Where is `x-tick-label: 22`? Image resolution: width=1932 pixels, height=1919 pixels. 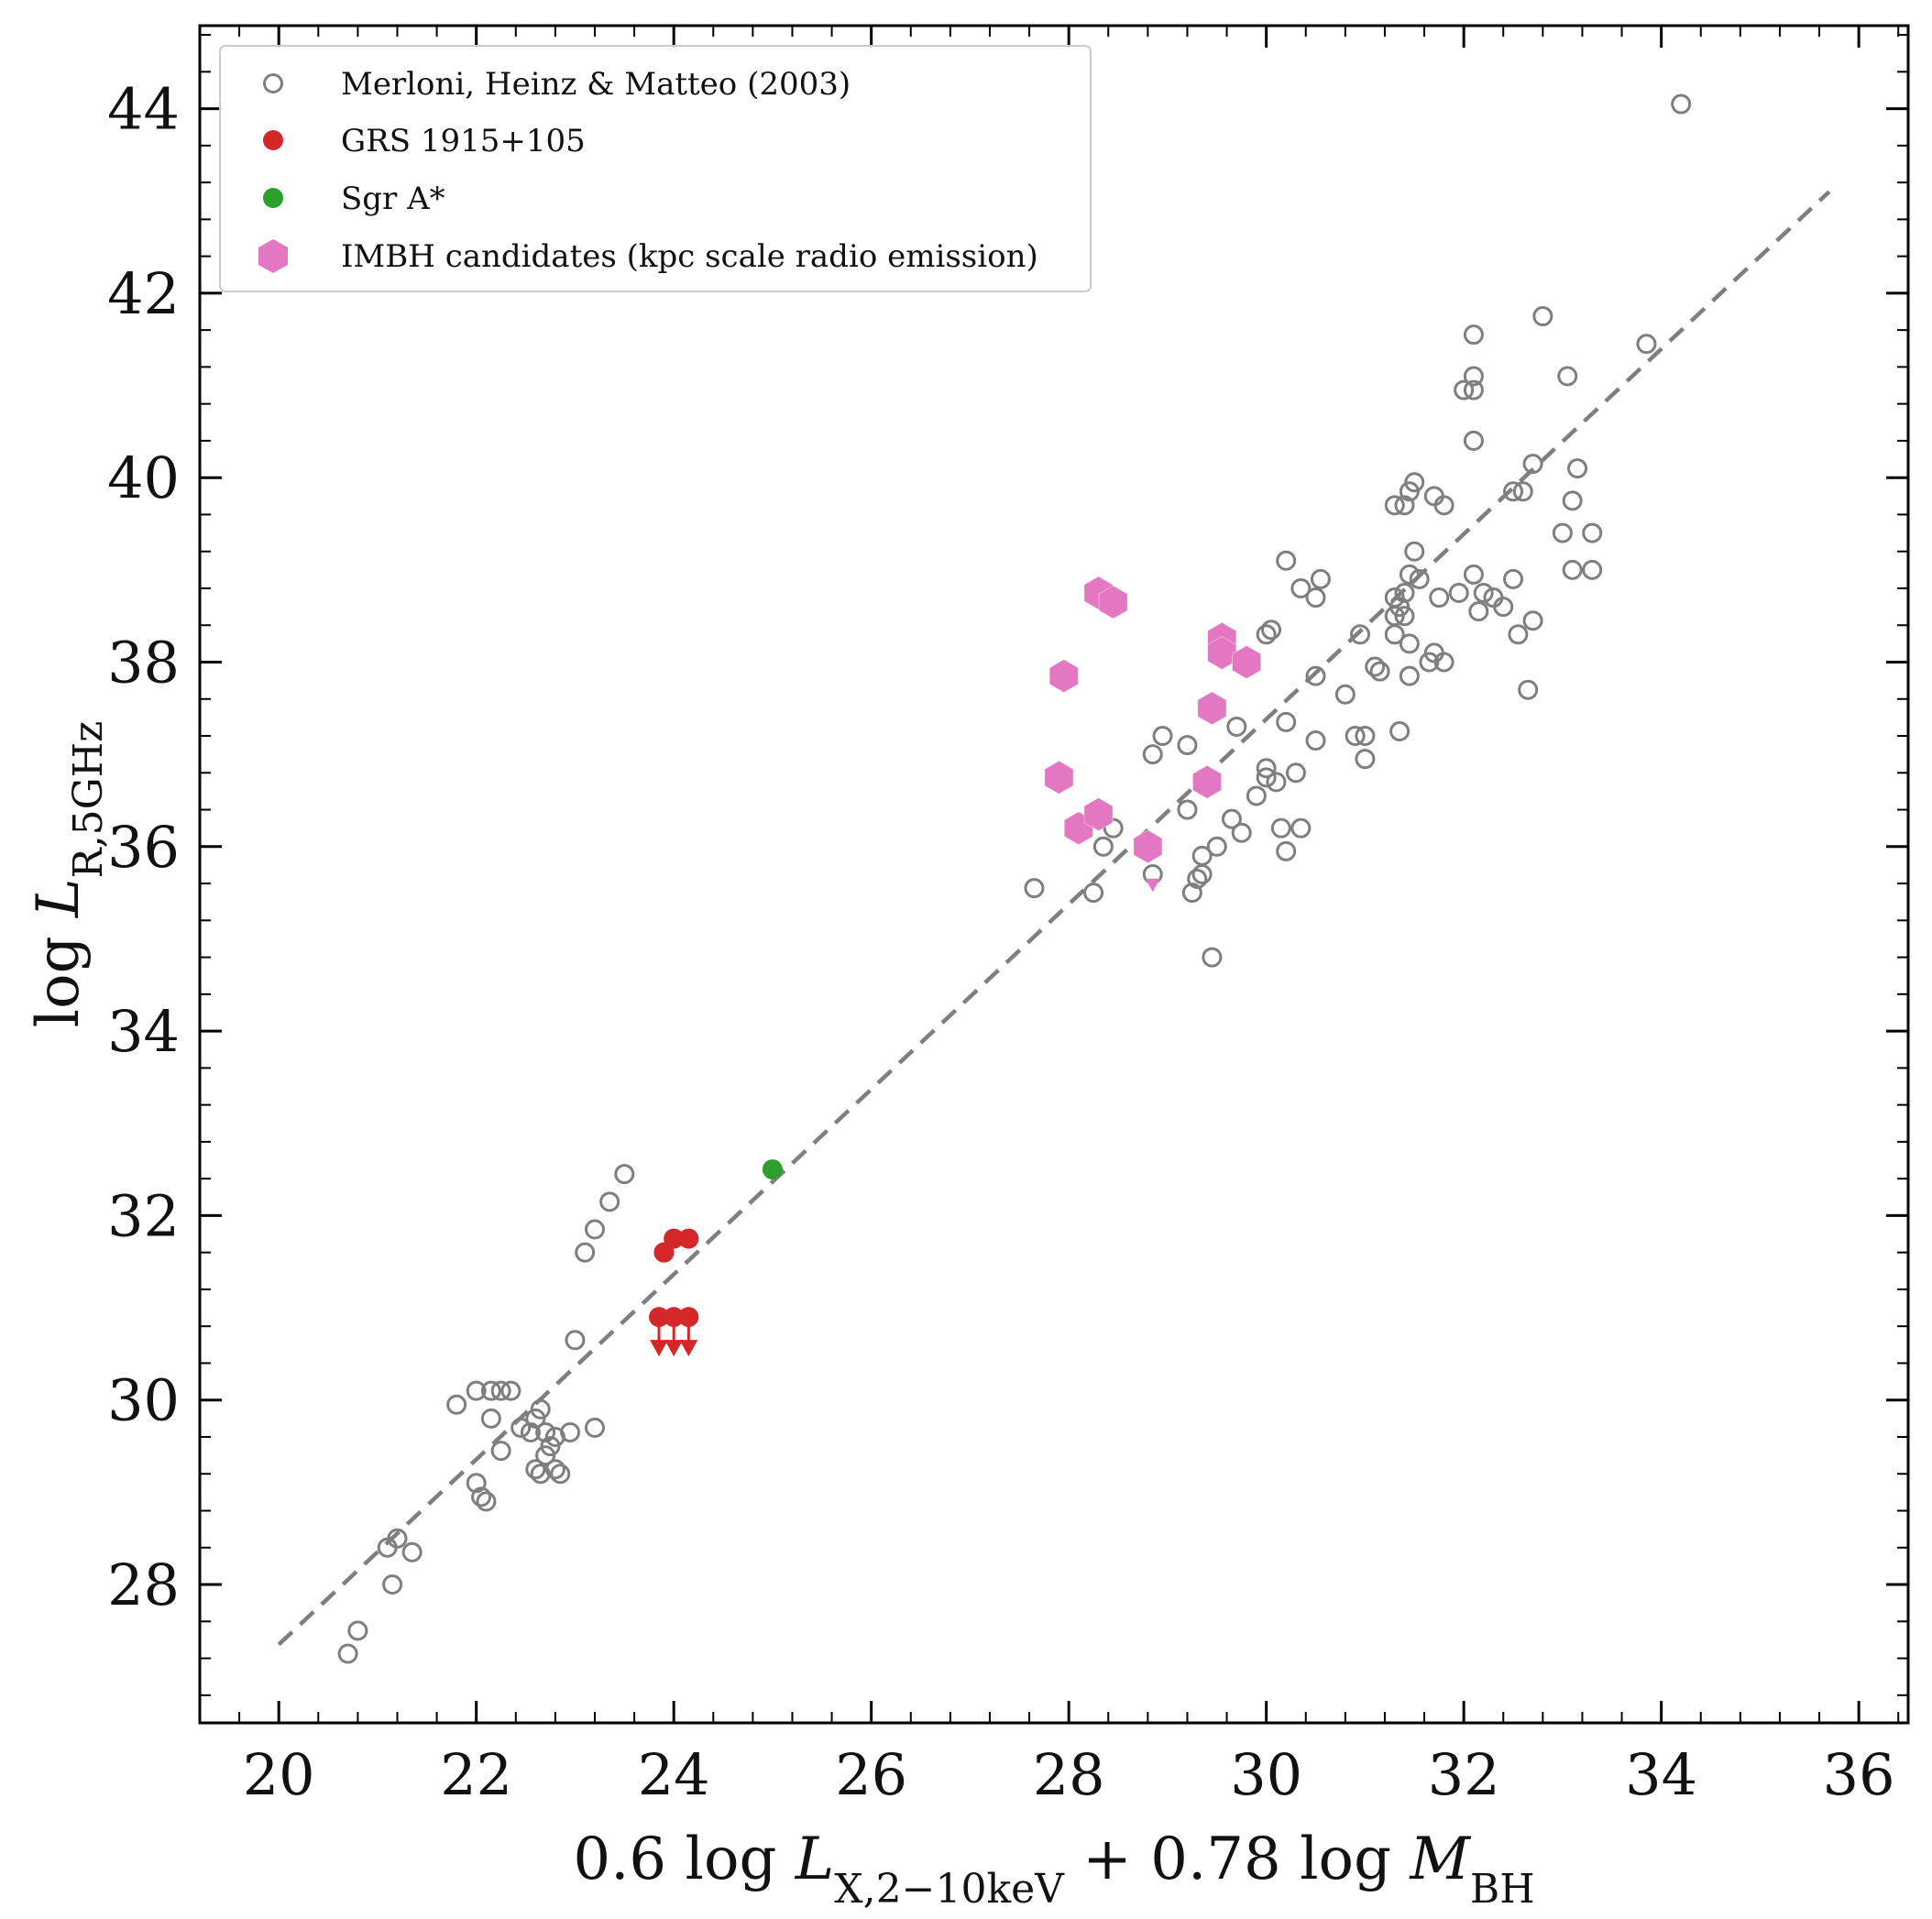
x-tick-label: 22 is located at coordinates (476, 1774).